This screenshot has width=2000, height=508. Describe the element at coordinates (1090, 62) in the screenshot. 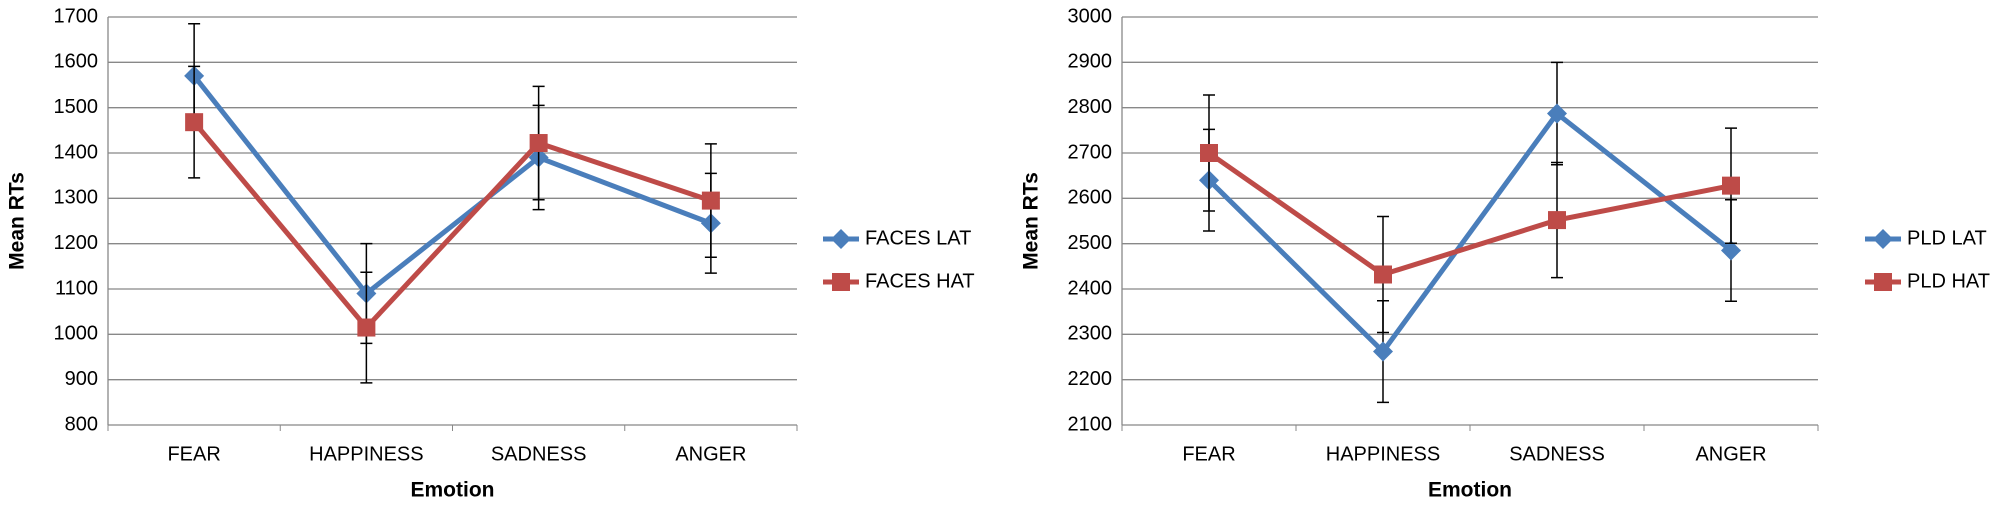

I see `y-tick-label: 2900` at that location.